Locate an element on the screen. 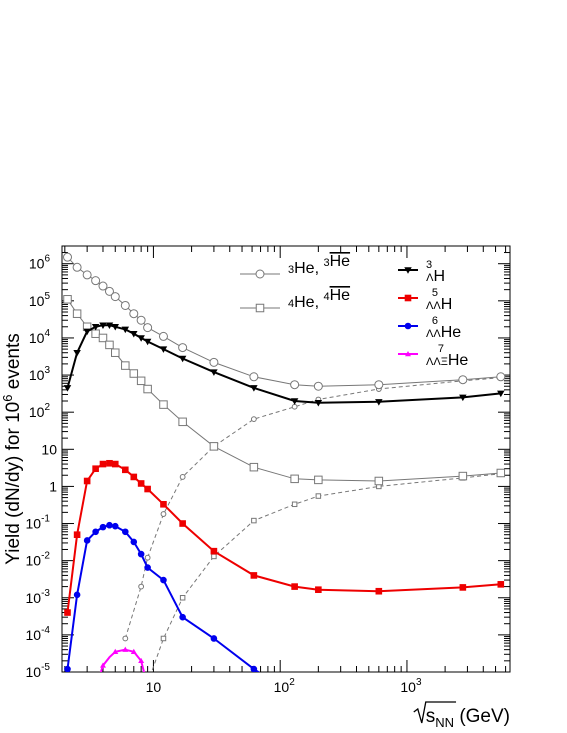  legend-label-sup: 7 is located at coordinates (441, 349).